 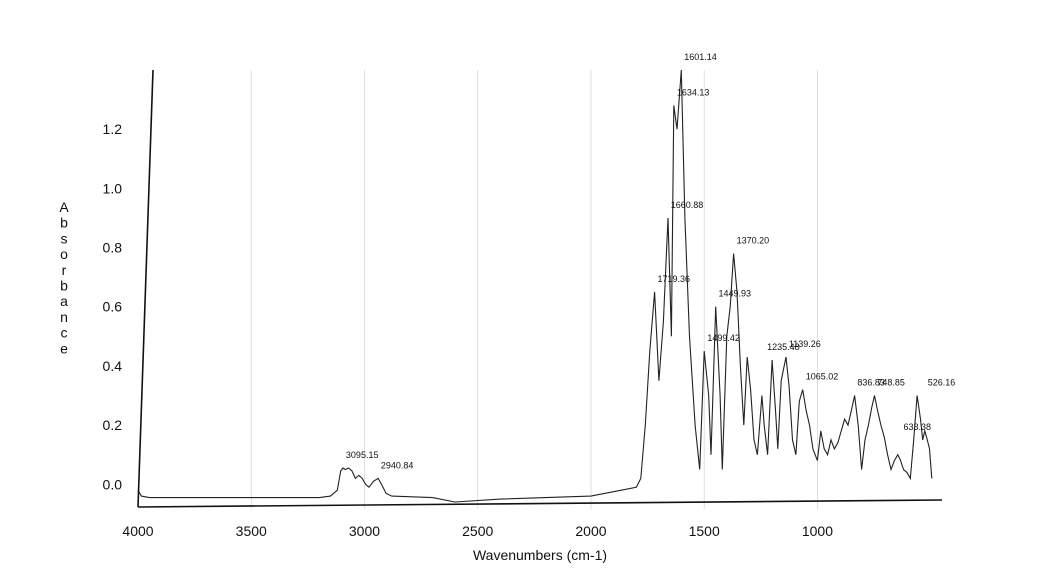 What do you see at coordinates (590, 531) in the screenshot?
I see `x-tick-label: 2000` at bounding box center [590, 531].